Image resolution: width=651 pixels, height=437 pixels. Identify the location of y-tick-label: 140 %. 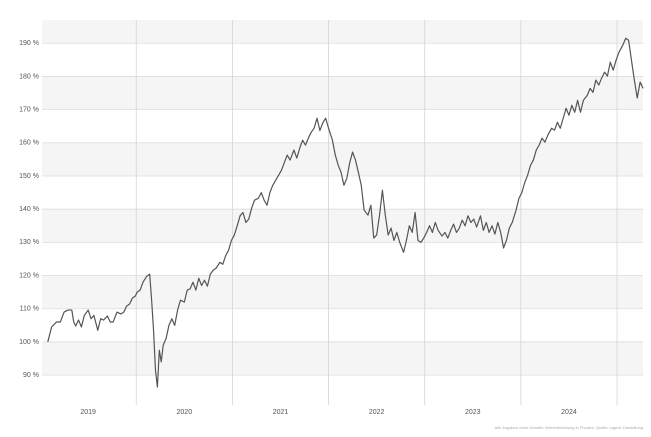
(29, 209).